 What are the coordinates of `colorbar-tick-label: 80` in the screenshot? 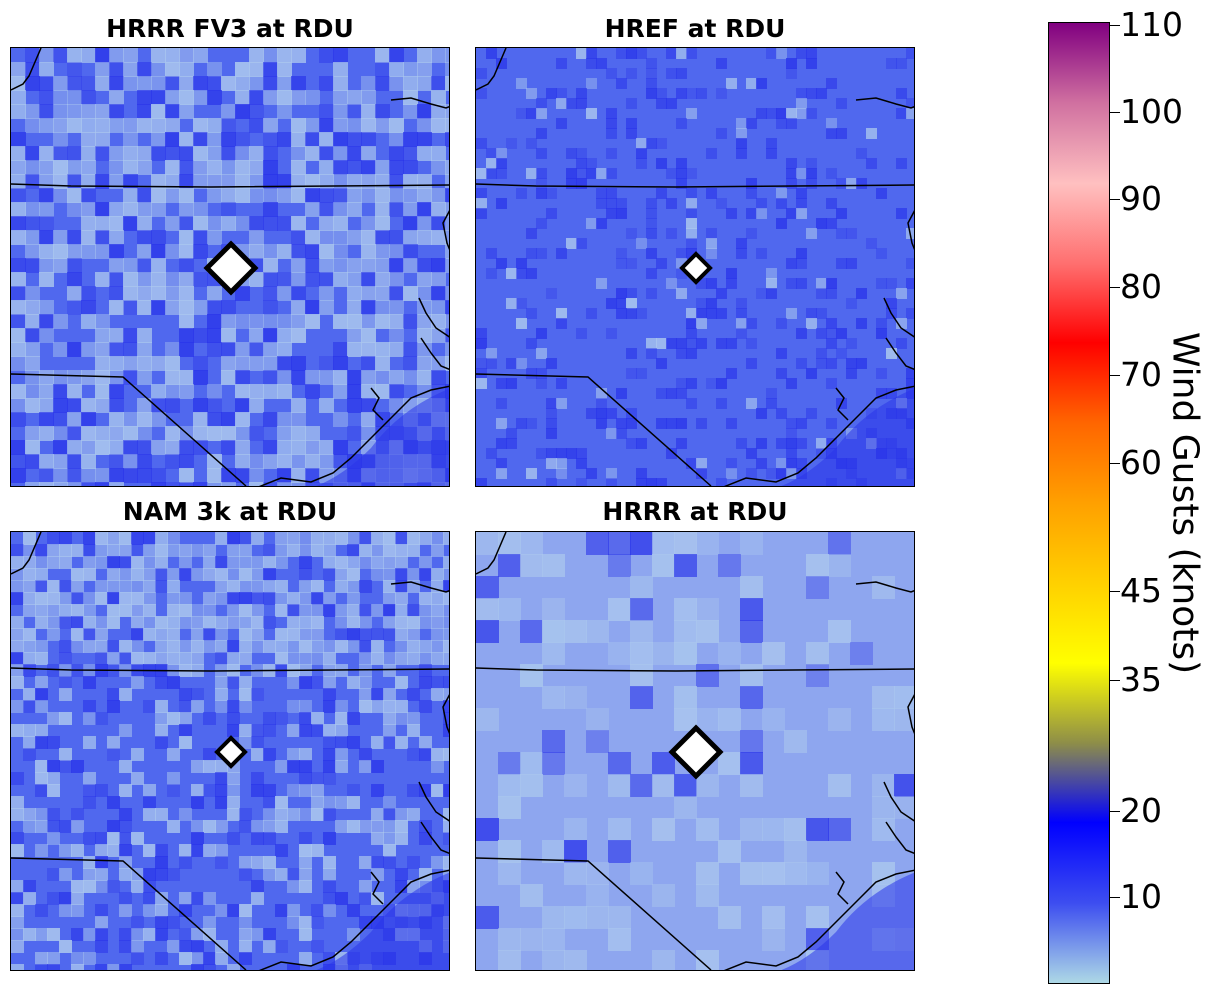 It's located at (1141, 286).